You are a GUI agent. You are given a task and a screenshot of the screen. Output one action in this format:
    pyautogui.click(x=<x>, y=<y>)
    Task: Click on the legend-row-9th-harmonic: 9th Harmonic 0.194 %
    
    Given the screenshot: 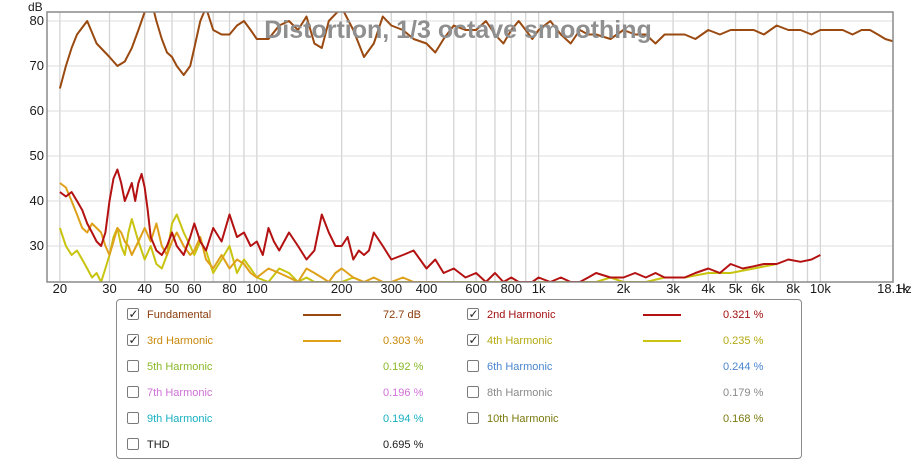 What is the action you would take?
    pyautogui.click(x=287, y=419)
    